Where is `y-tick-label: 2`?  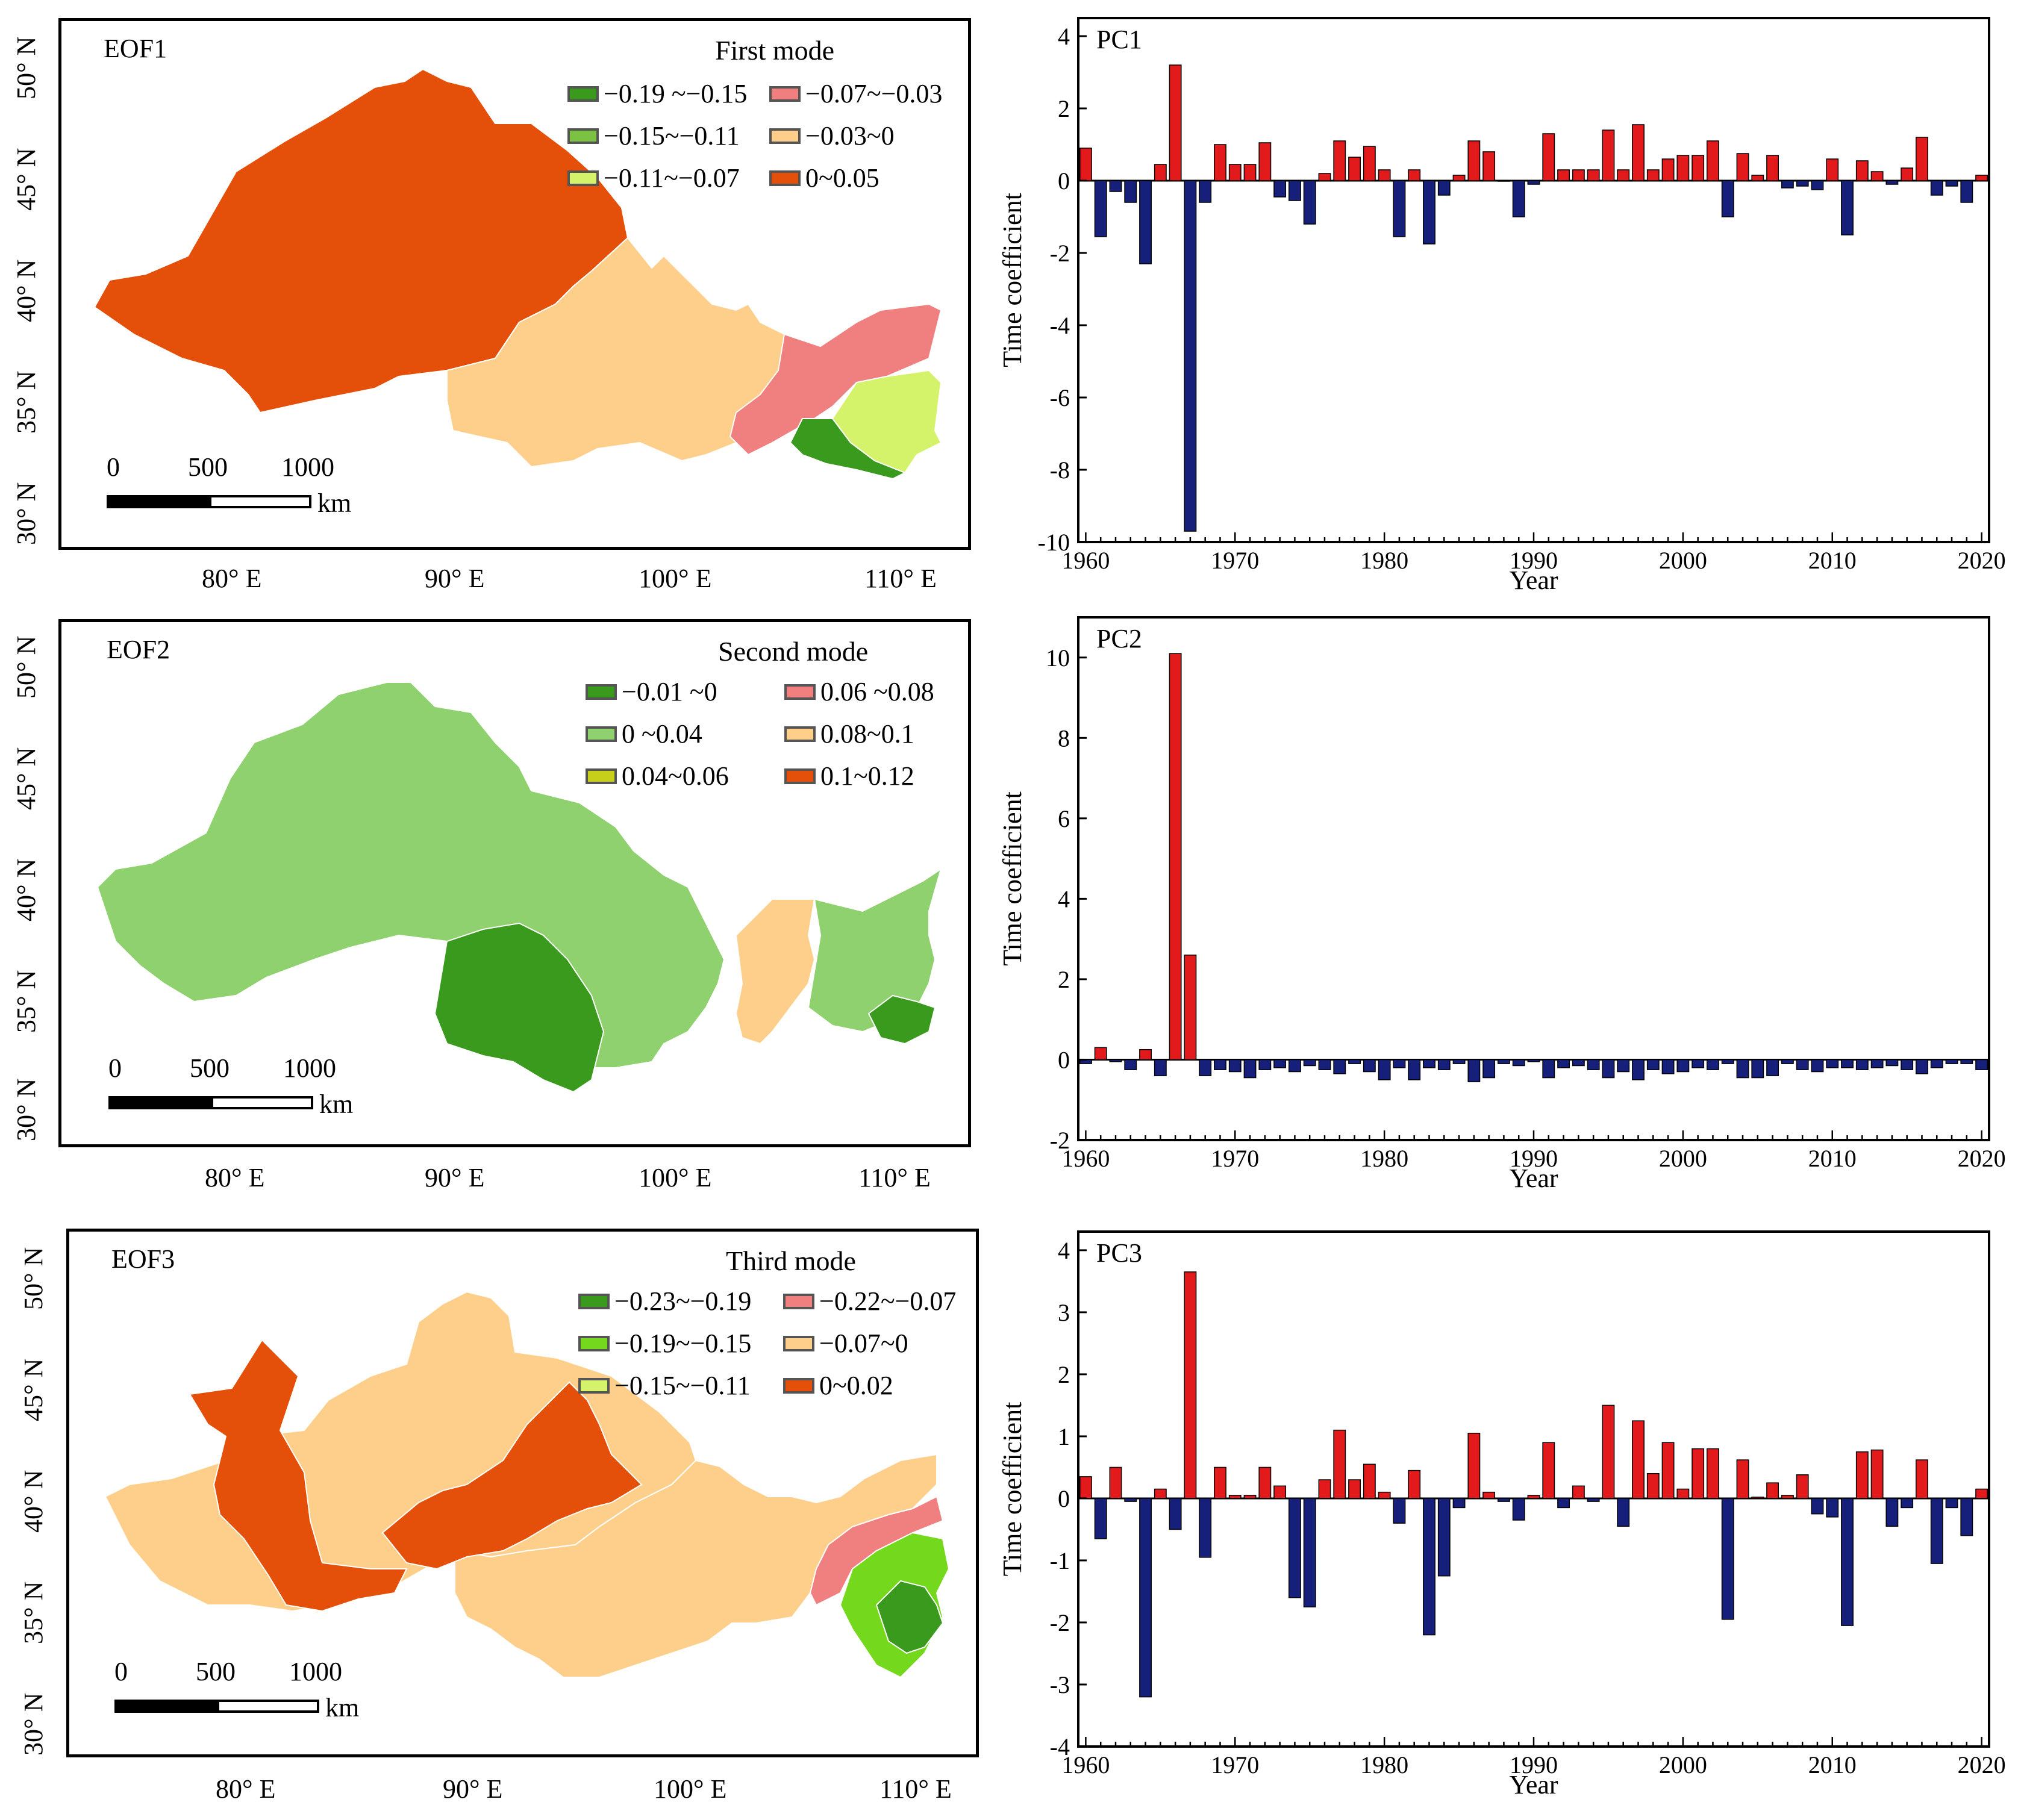
y-tick-label: 2 is located at coordinates (1064, 109).